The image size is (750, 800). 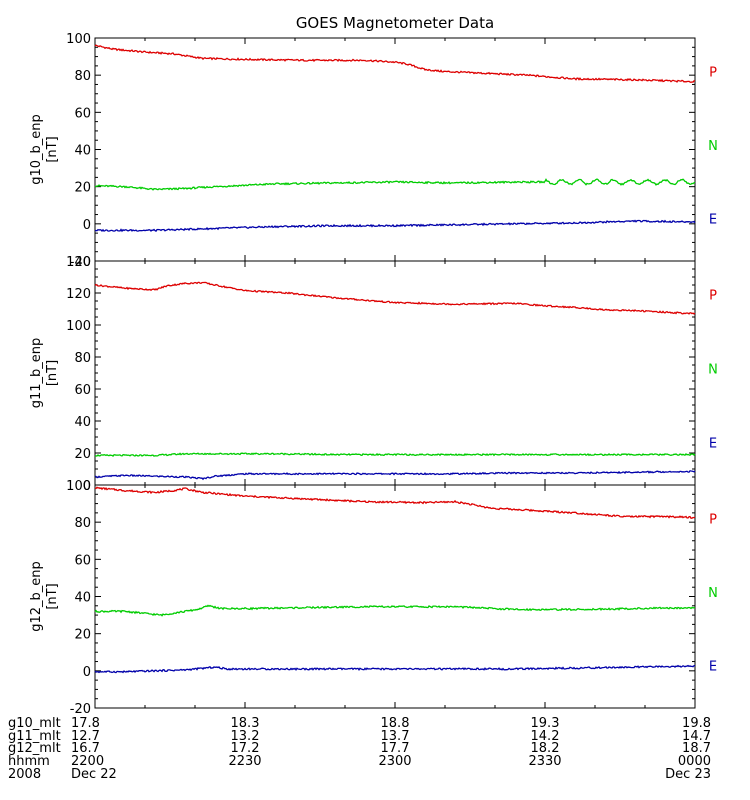 I want to click on bottom-row-value: 13.2, so click(x=245, y=736).